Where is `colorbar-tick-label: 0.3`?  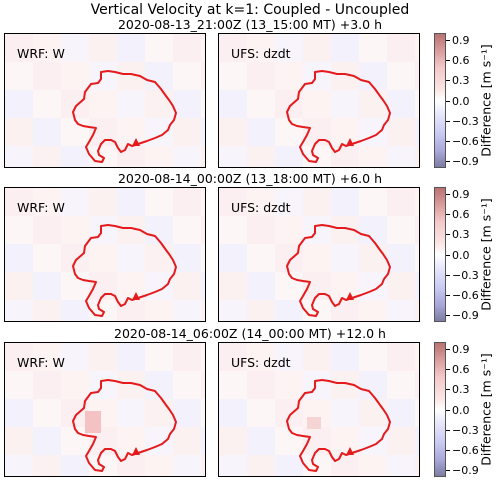
colorbar-tick-label: 0.3 is located at coordinates (461, 389).